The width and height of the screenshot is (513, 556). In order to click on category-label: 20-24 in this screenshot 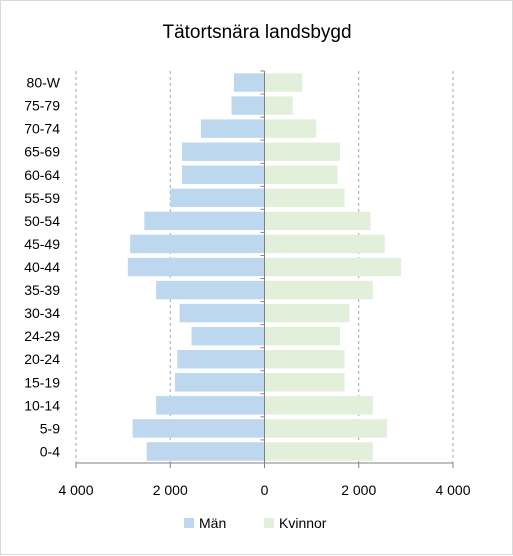, I will do `click(42, 359)`.